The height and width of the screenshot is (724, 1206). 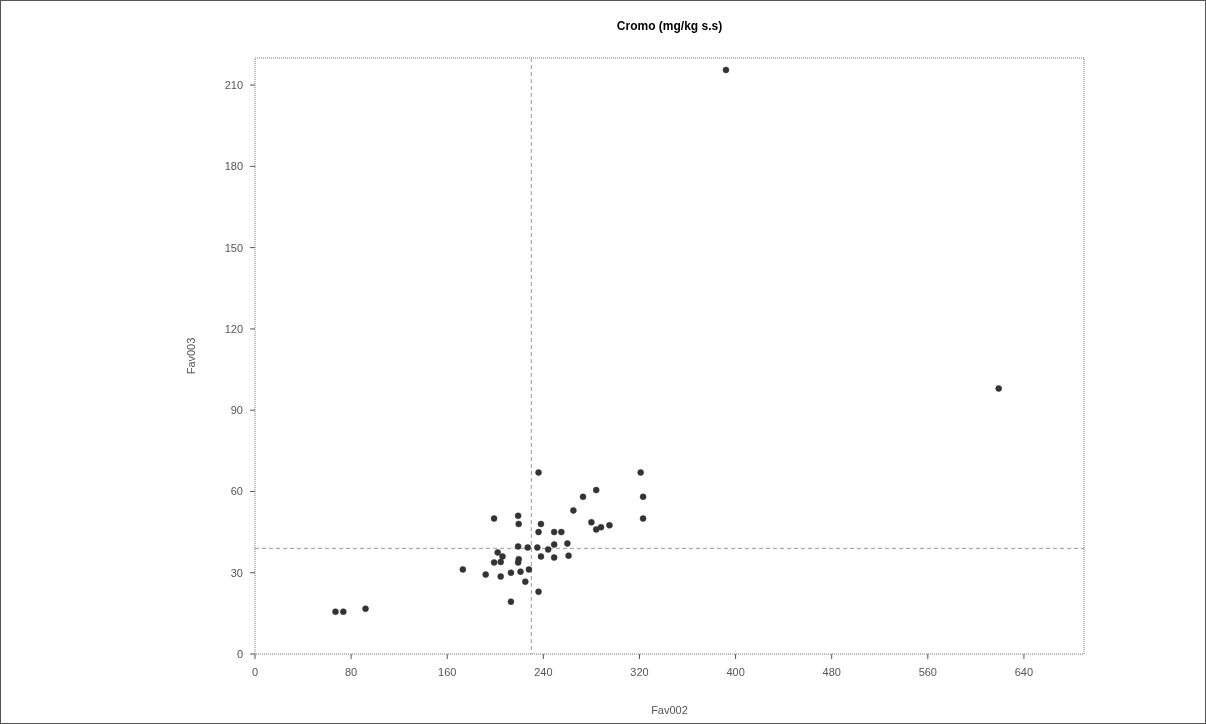 What do you see at coordinates (255, 672) in the screenshot?
I see `x-tick-label: 0` at bounding box center [255, 672].